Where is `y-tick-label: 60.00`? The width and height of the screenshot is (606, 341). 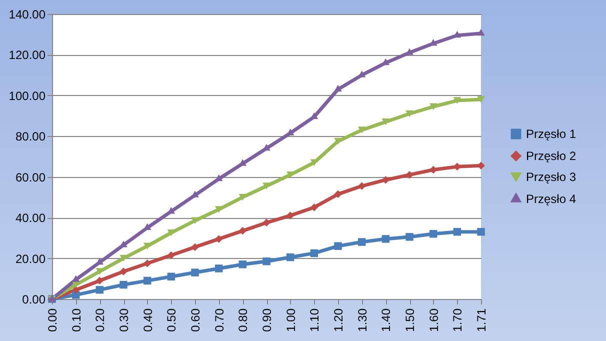
y-tick-label: 60.00 is located at coordinates (30, 177).